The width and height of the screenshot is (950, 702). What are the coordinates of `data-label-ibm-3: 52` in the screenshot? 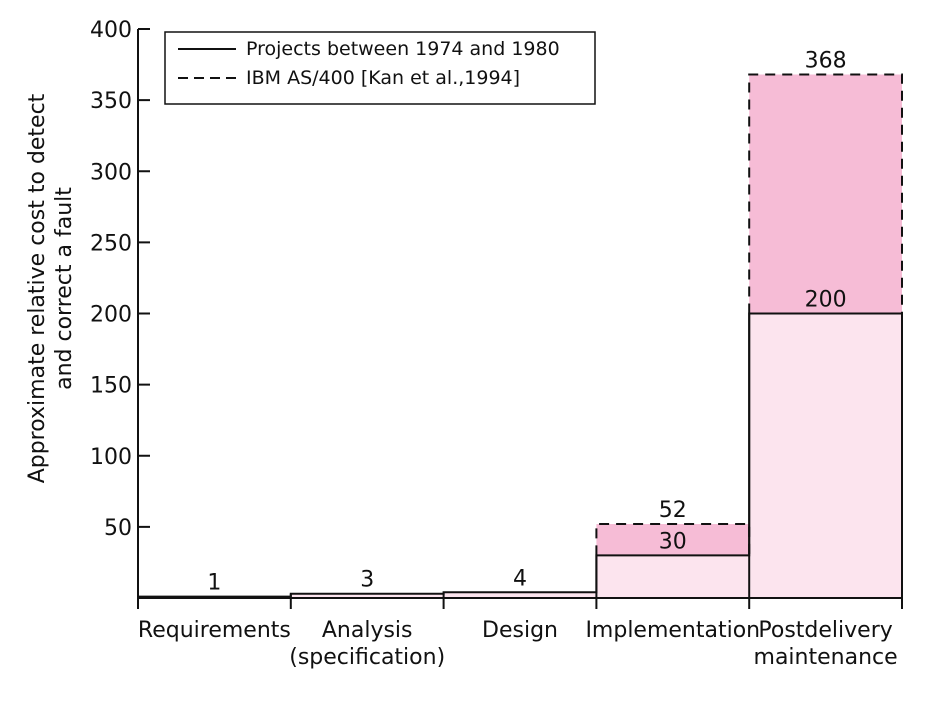 It's located at (673, 510).